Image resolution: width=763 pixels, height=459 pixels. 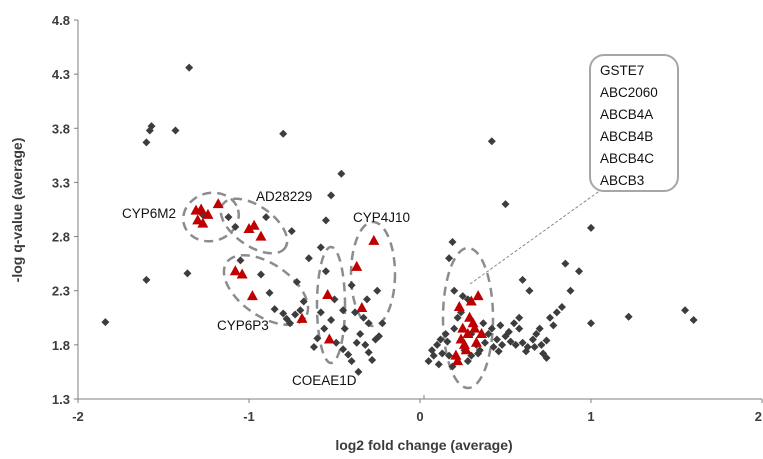 I want to click on y-tick-label: 3.3, so click(x=61, y=182).